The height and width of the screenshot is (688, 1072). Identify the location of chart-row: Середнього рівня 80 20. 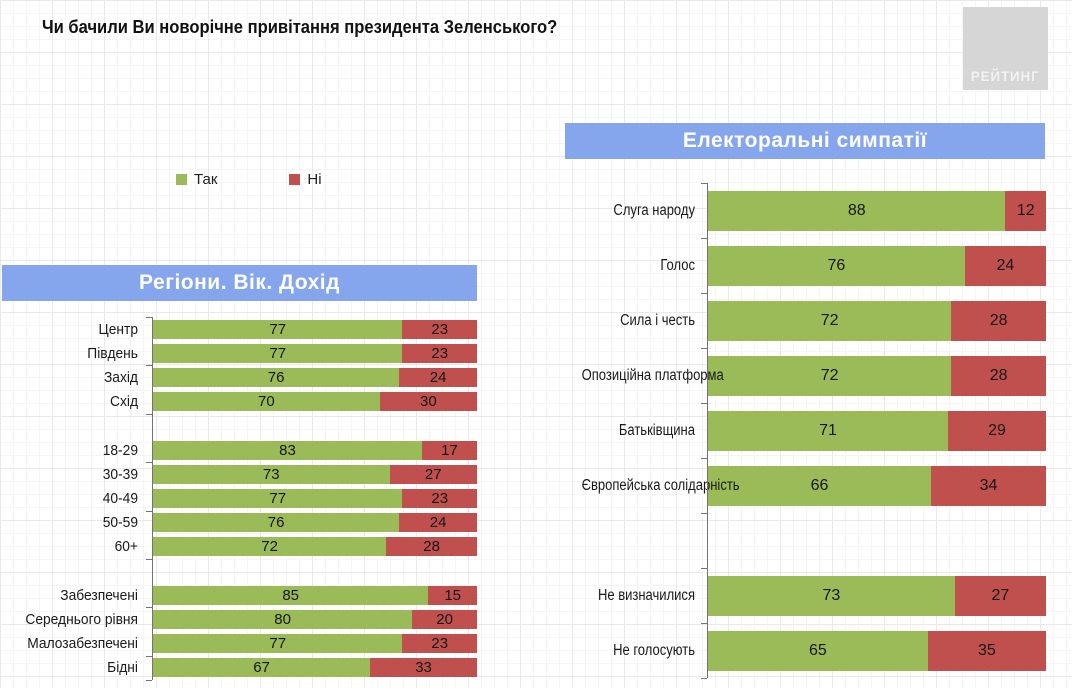
(238, 619).